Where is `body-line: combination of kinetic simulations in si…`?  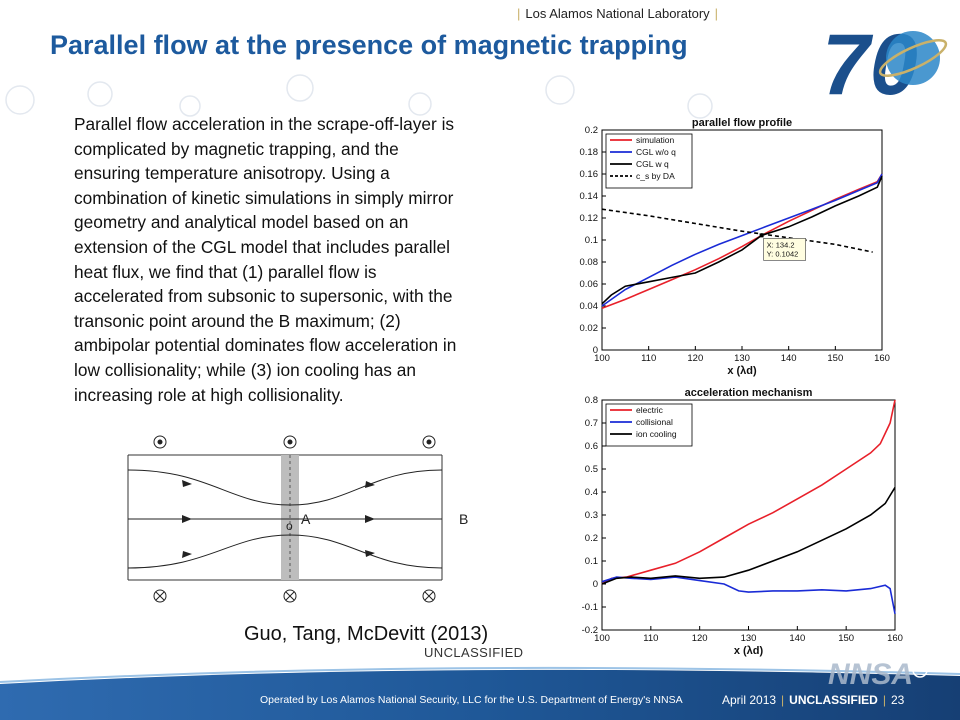 body-line: combination of kinetic simulations in si… is located at coordinates (264, 197).